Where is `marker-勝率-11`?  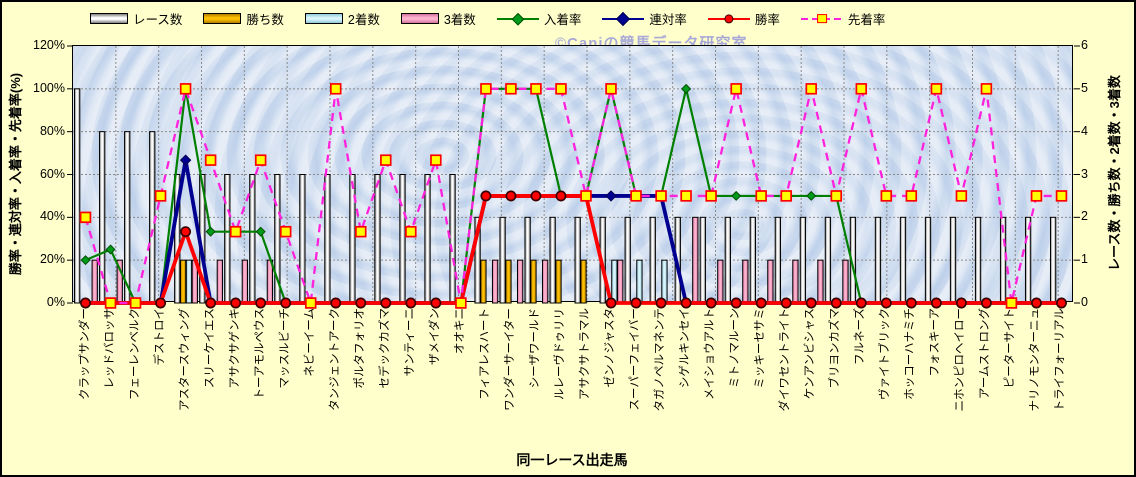 marker-勝率-11 is located at coordinates (361, 303).